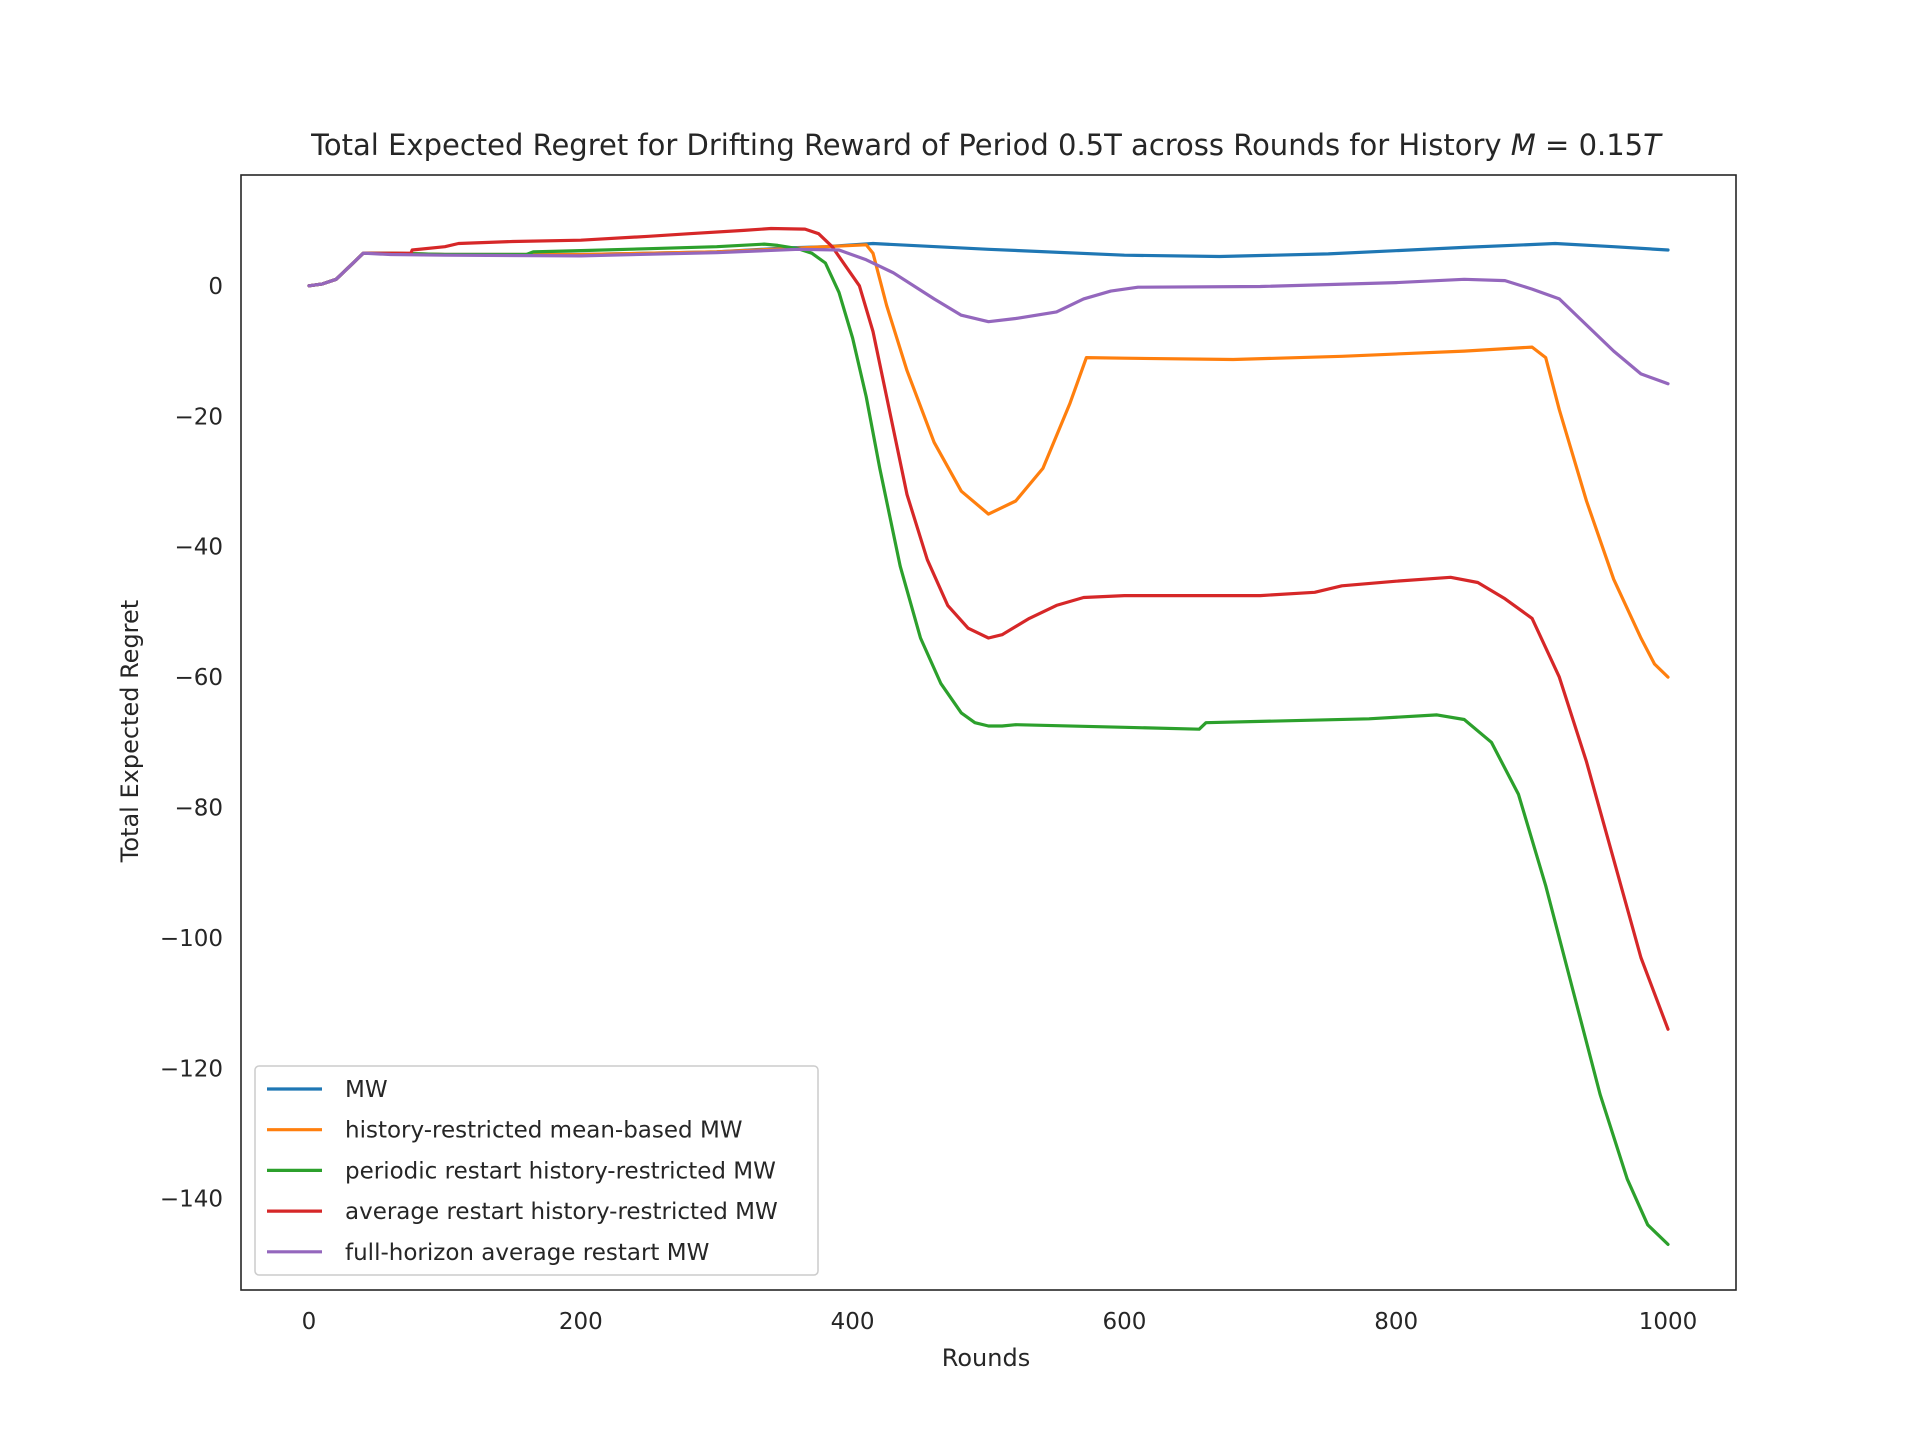 Image resolution: width=1907 pixels, height=1434 pixels. What do you see at coordinates (198, 808) in the screenshot?
I see `y-tick-label: −80` at bounding box center [198, 808].